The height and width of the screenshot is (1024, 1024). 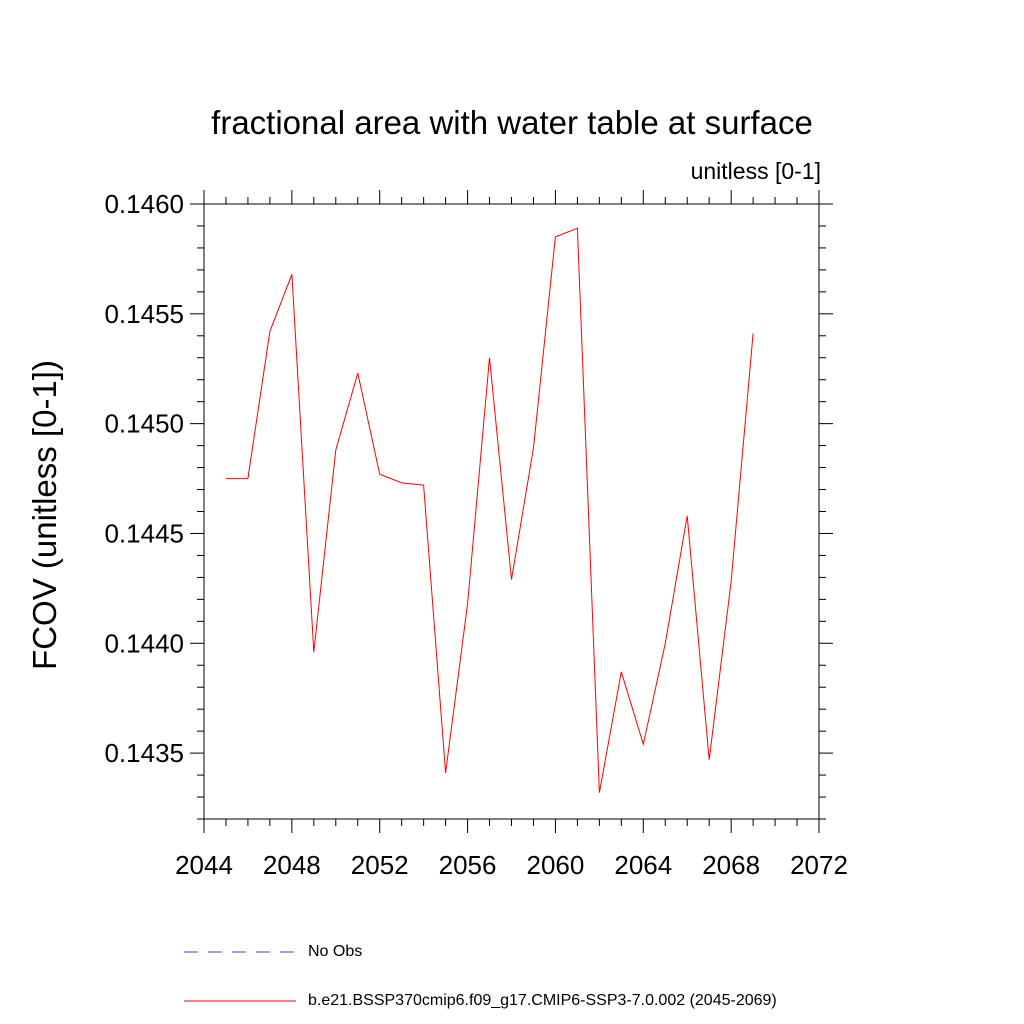 What do you see at coordinates (335, 951) in the screenshot?
I see `legend-label-no-obs: No Obs` at bounding box center [335, 951].